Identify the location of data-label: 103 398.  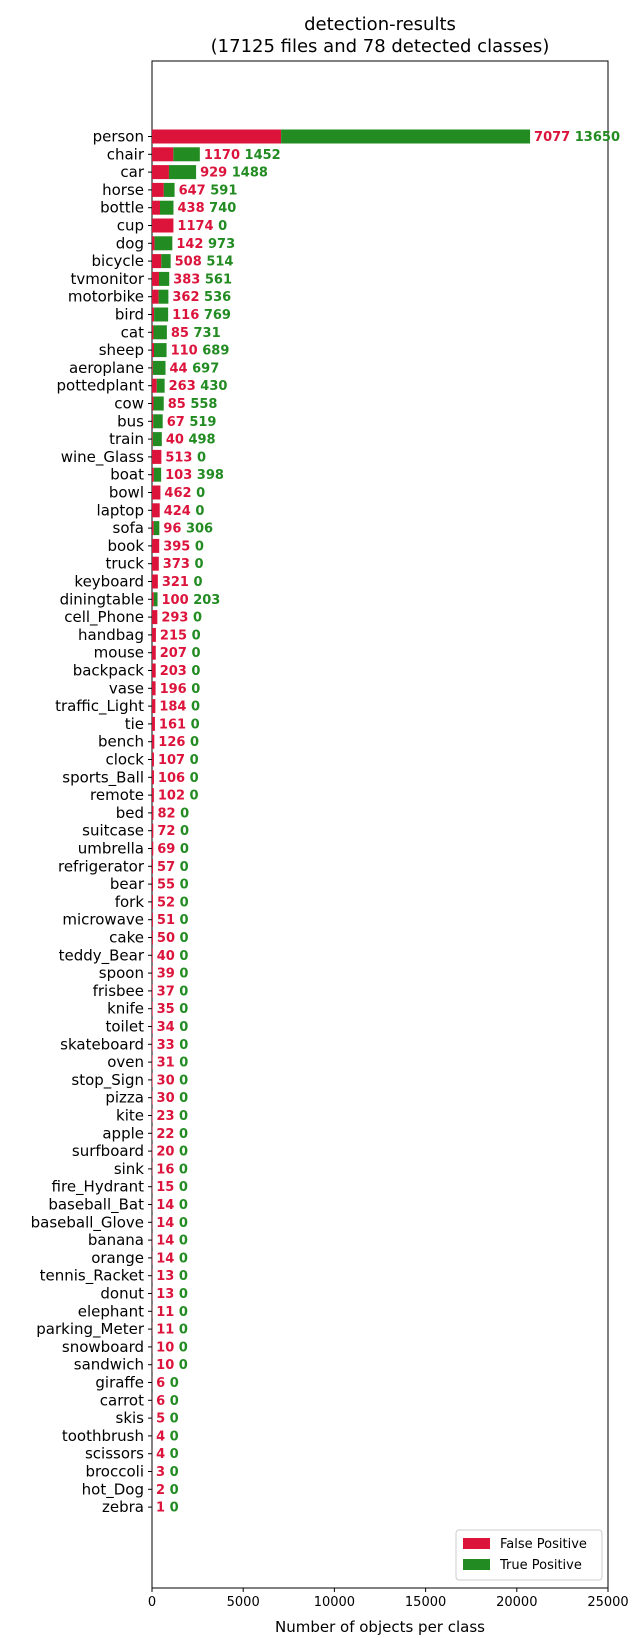
(194, 475).